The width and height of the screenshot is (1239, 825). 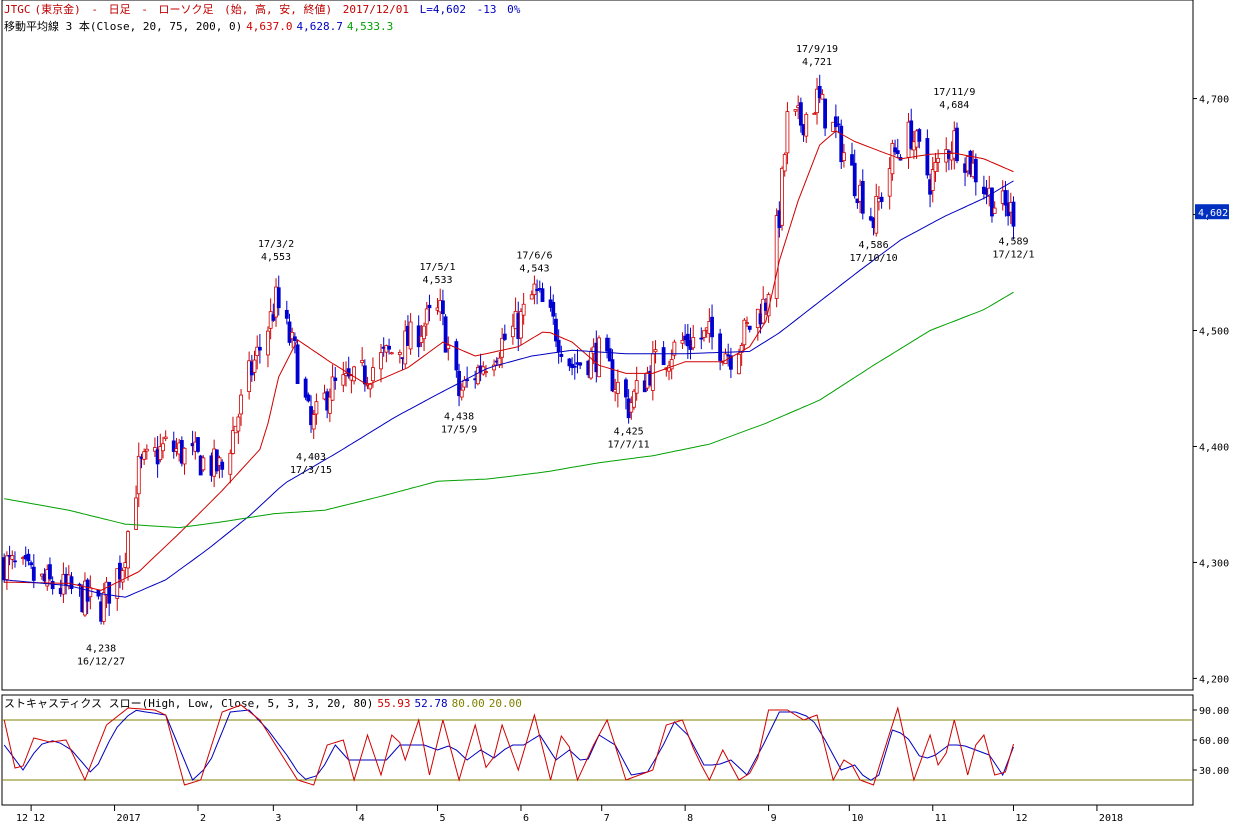 I want to click on stoch-upper-value: 80.00, so click(x=468, y=703).